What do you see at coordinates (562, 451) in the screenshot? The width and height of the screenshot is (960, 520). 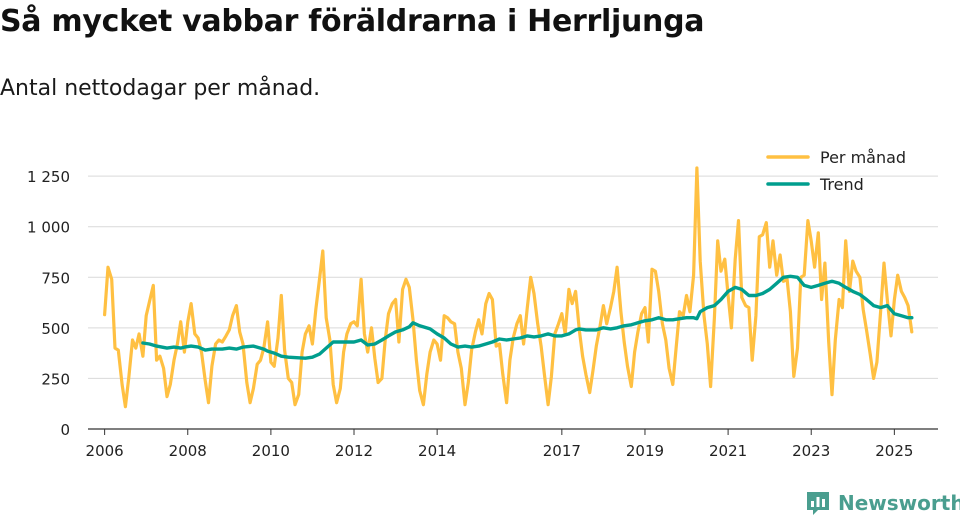 I see `x-tick-label: 2017` at bounding box center [562, 451].